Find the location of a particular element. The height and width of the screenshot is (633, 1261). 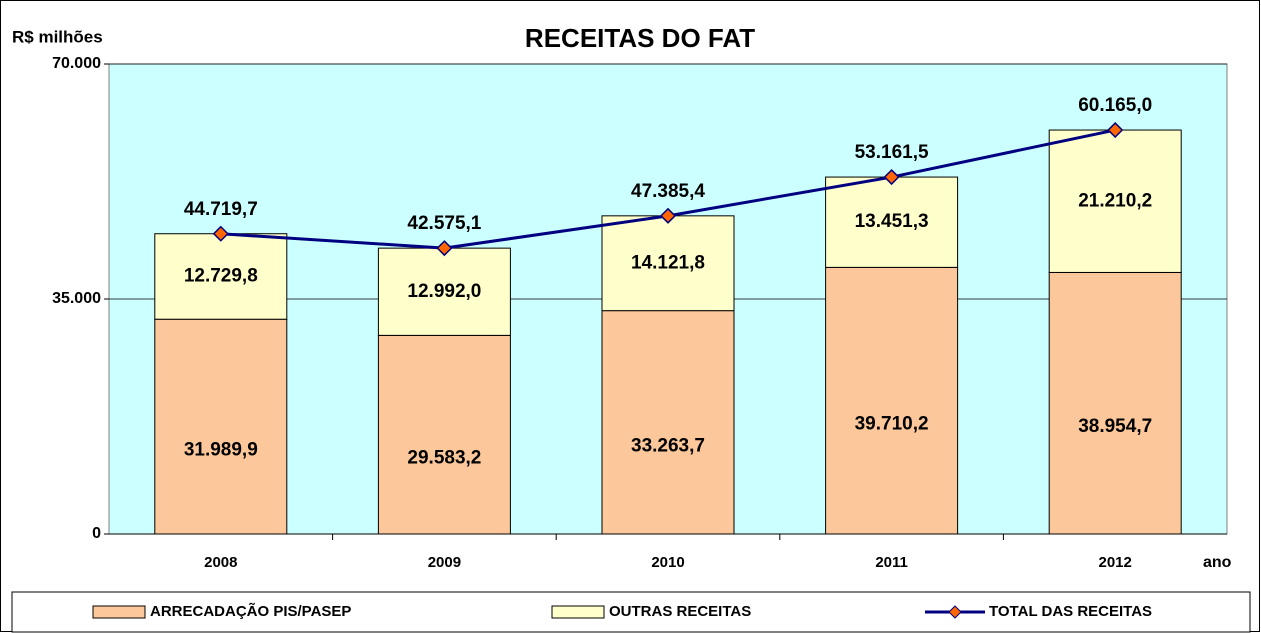

data-label: 47.385,4 is located at coordinates (668, 191).